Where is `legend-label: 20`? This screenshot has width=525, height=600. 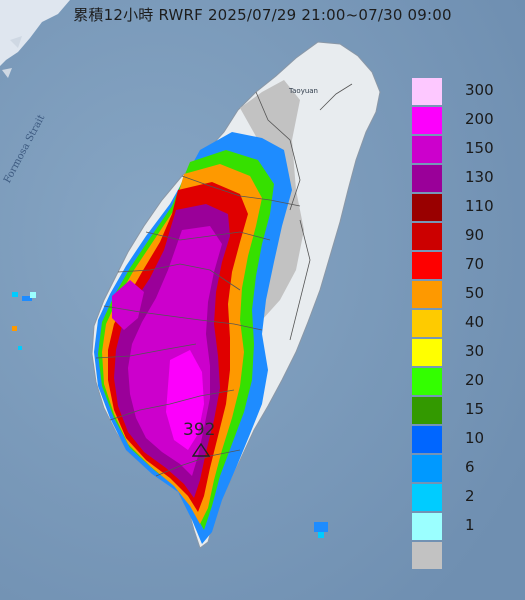
legend-label: 20 is located at coordinates (475, 380).